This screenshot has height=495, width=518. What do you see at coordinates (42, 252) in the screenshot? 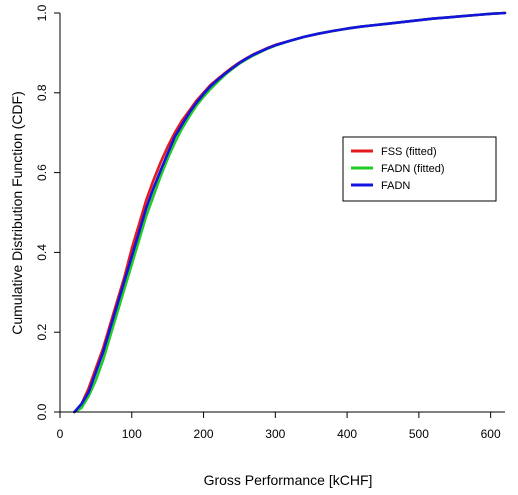
I see `y-tick-label: 0.4` at bounding box center [42, 252].